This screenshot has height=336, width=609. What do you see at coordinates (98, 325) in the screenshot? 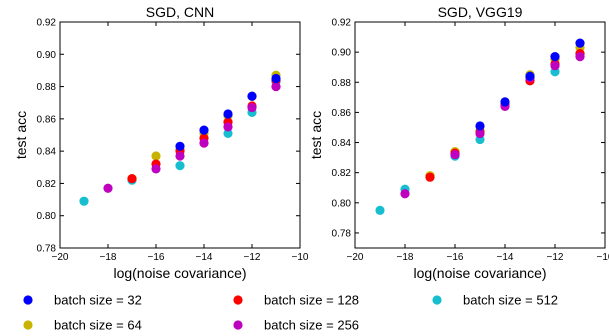
I see `legend-label: batch size = 64` at bounding box center [98, 325].